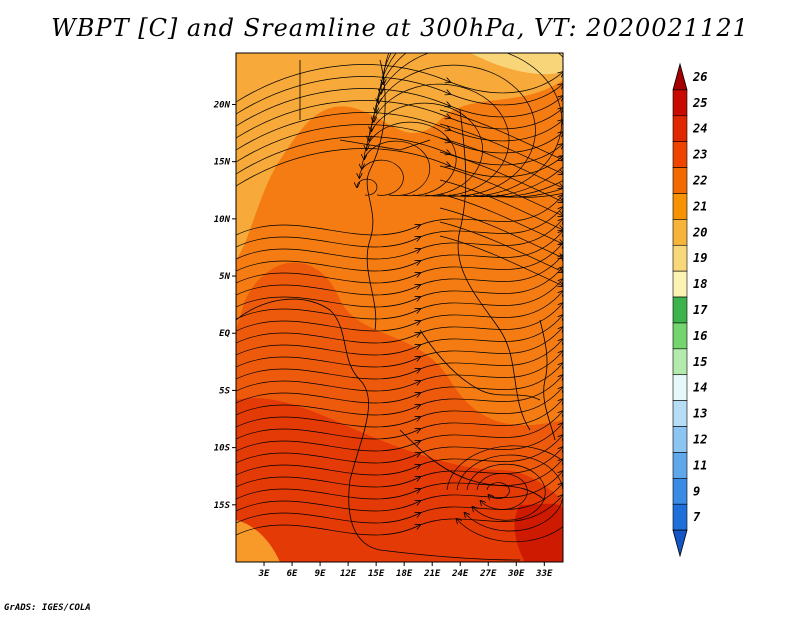  What do you see at coordinates (699, 155) in the screenshot?
I see `colorbar-label: 23` at bounding box center [699, 155].